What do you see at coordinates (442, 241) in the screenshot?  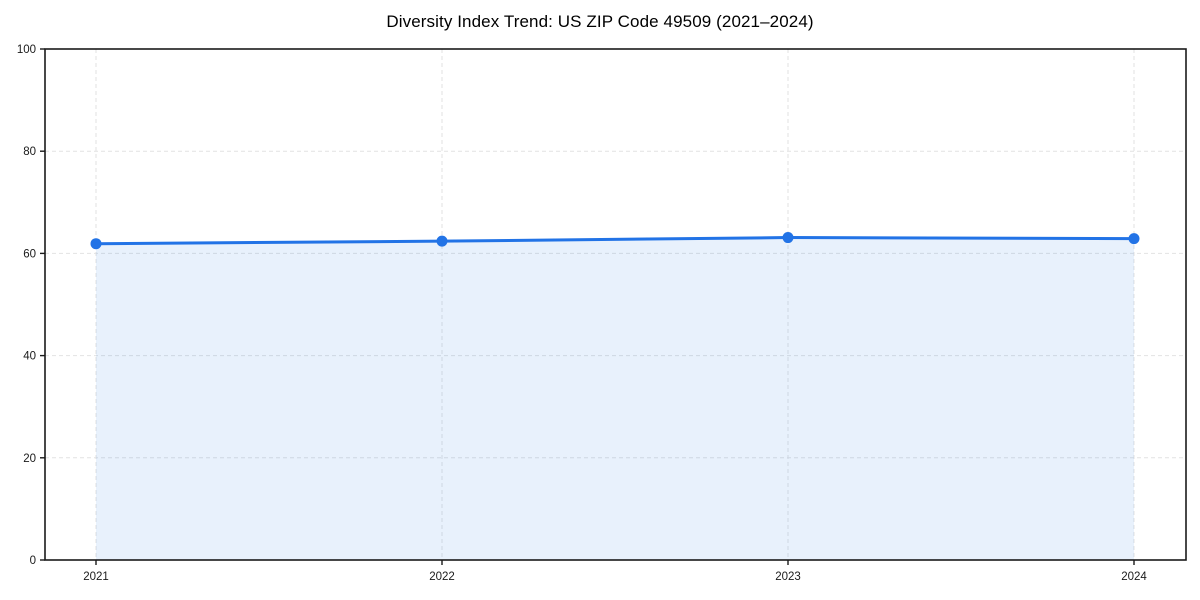 I see `data-point-2022` at bounding box center [442, 241].